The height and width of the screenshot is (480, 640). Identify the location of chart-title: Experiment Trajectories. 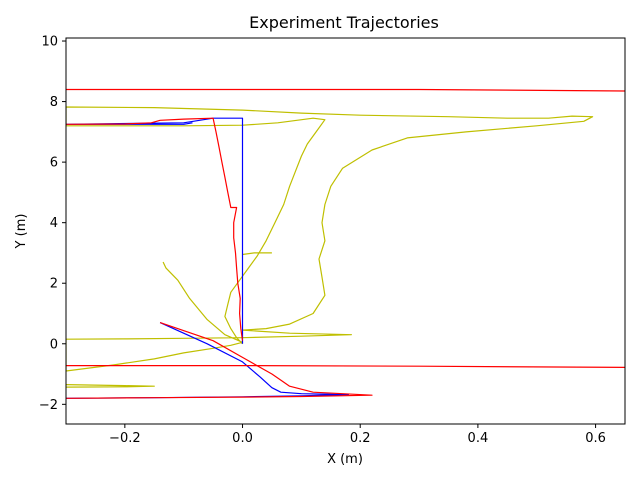
(344, 22).